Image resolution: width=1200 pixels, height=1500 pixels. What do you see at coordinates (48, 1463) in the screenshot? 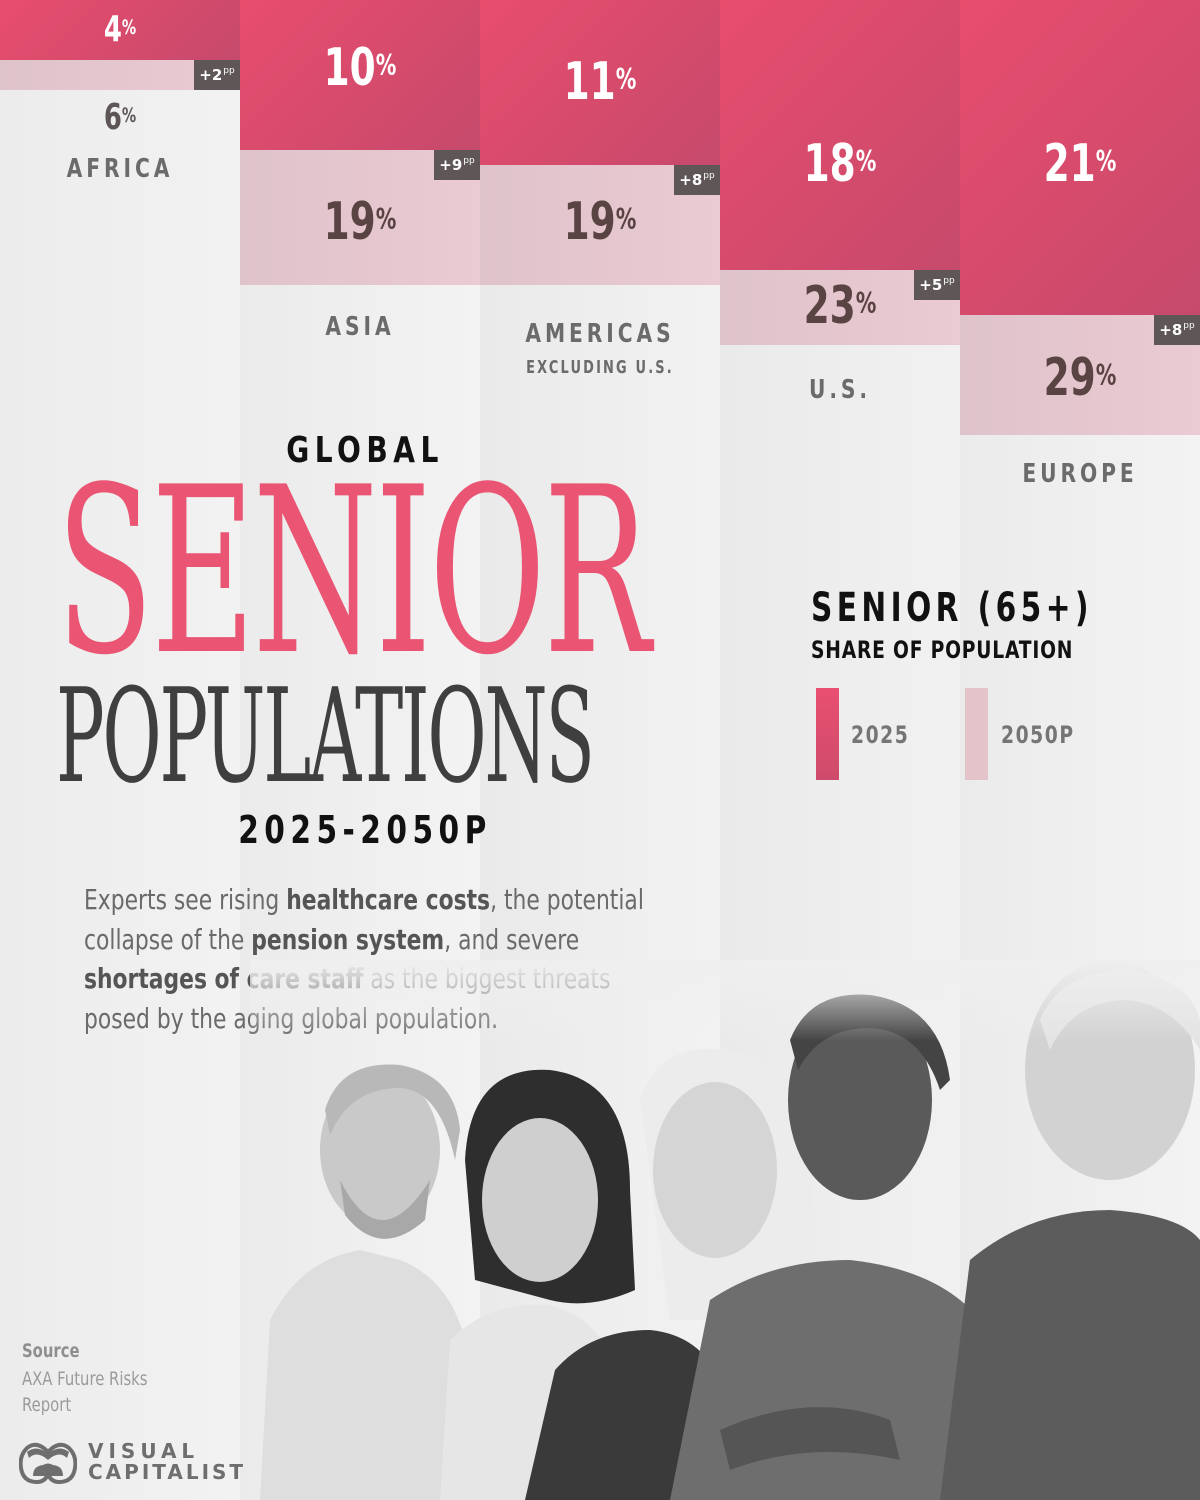
I see `visual-capitalist-logo-icon` at bounding box center [48, 1463].